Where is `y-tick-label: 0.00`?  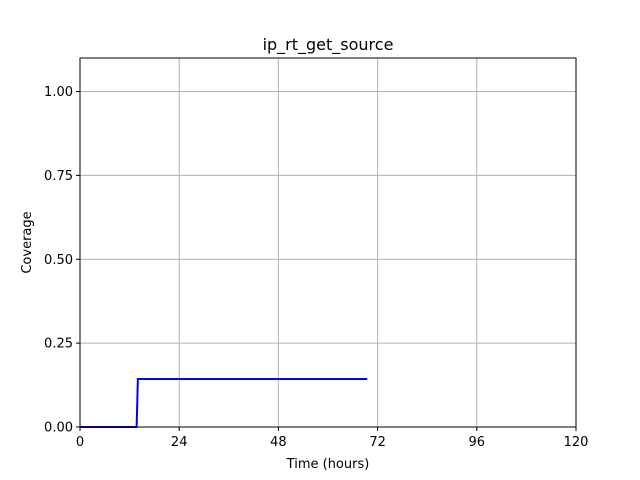 y-tick-label: 0.00 is located at coordinates (58, 428).